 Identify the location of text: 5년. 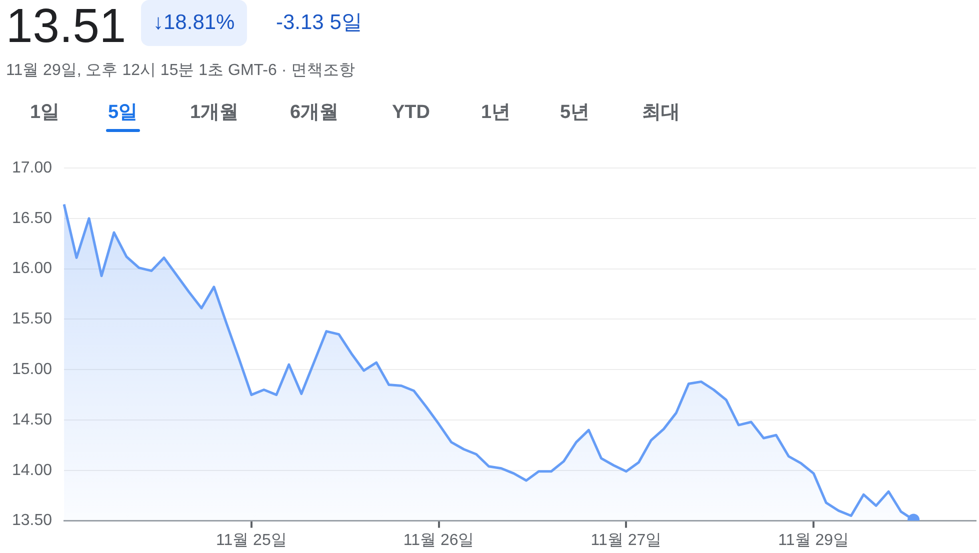
(575, 113).